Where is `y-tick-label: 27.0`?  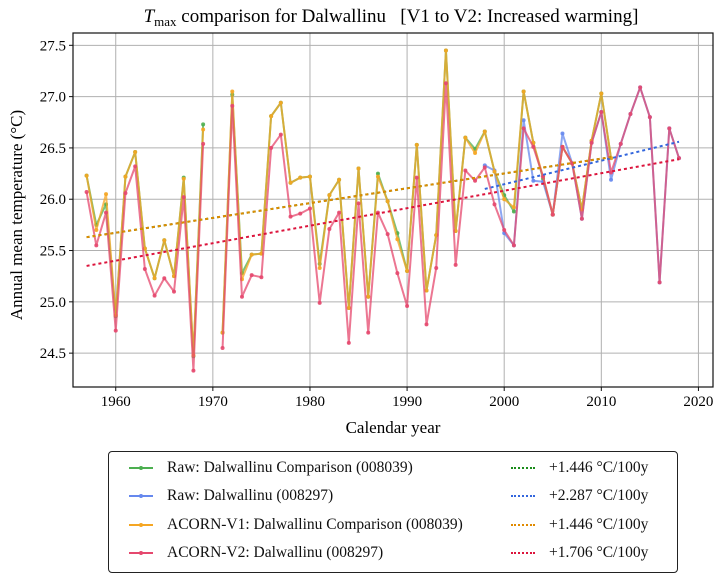 y-tick-label: 27.0 is located at coordinates (53, 98).